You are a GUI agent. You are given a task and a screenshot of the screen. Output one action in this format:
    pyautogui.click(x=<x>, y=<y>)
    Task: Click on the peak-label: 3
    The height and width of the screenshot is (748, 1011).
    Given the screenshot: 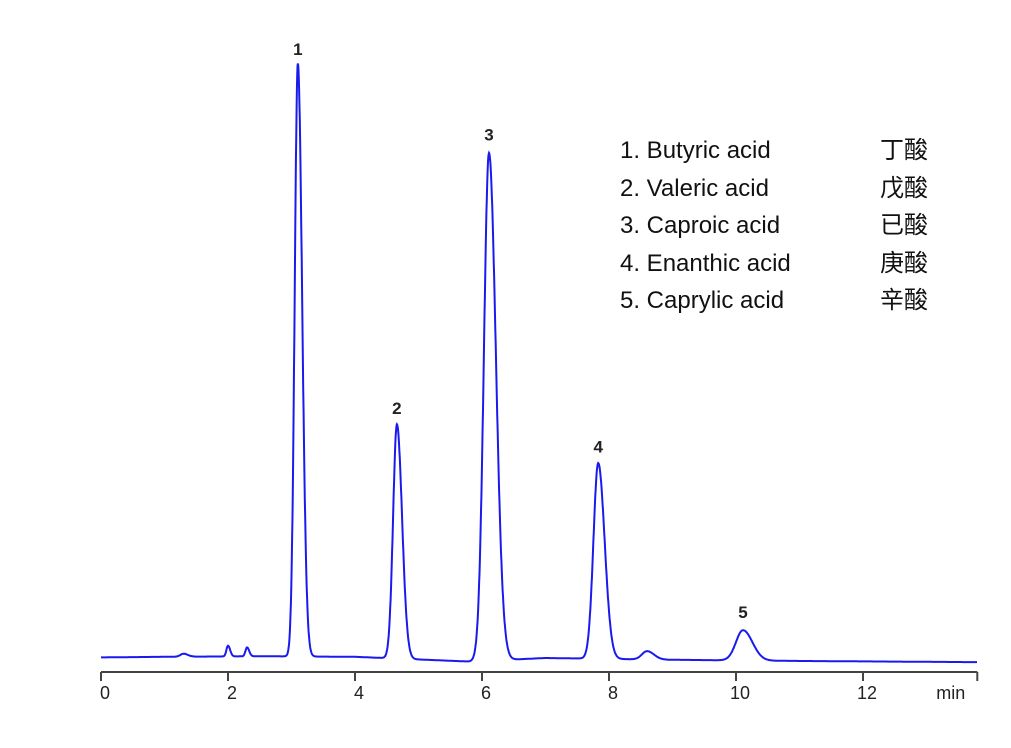 What is the action you would take?
    pyautogui.click(x=488, y=134)
    